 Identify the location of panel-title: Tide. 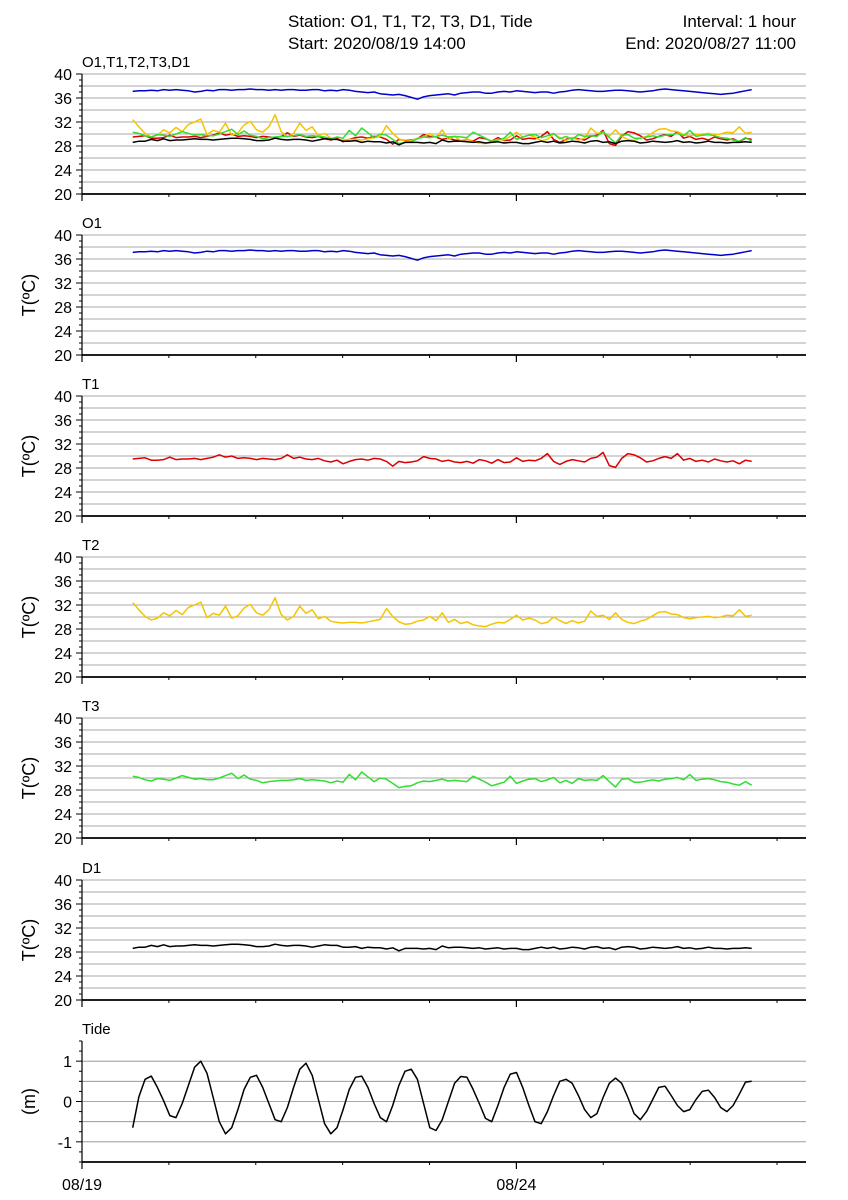
(96, 1029).